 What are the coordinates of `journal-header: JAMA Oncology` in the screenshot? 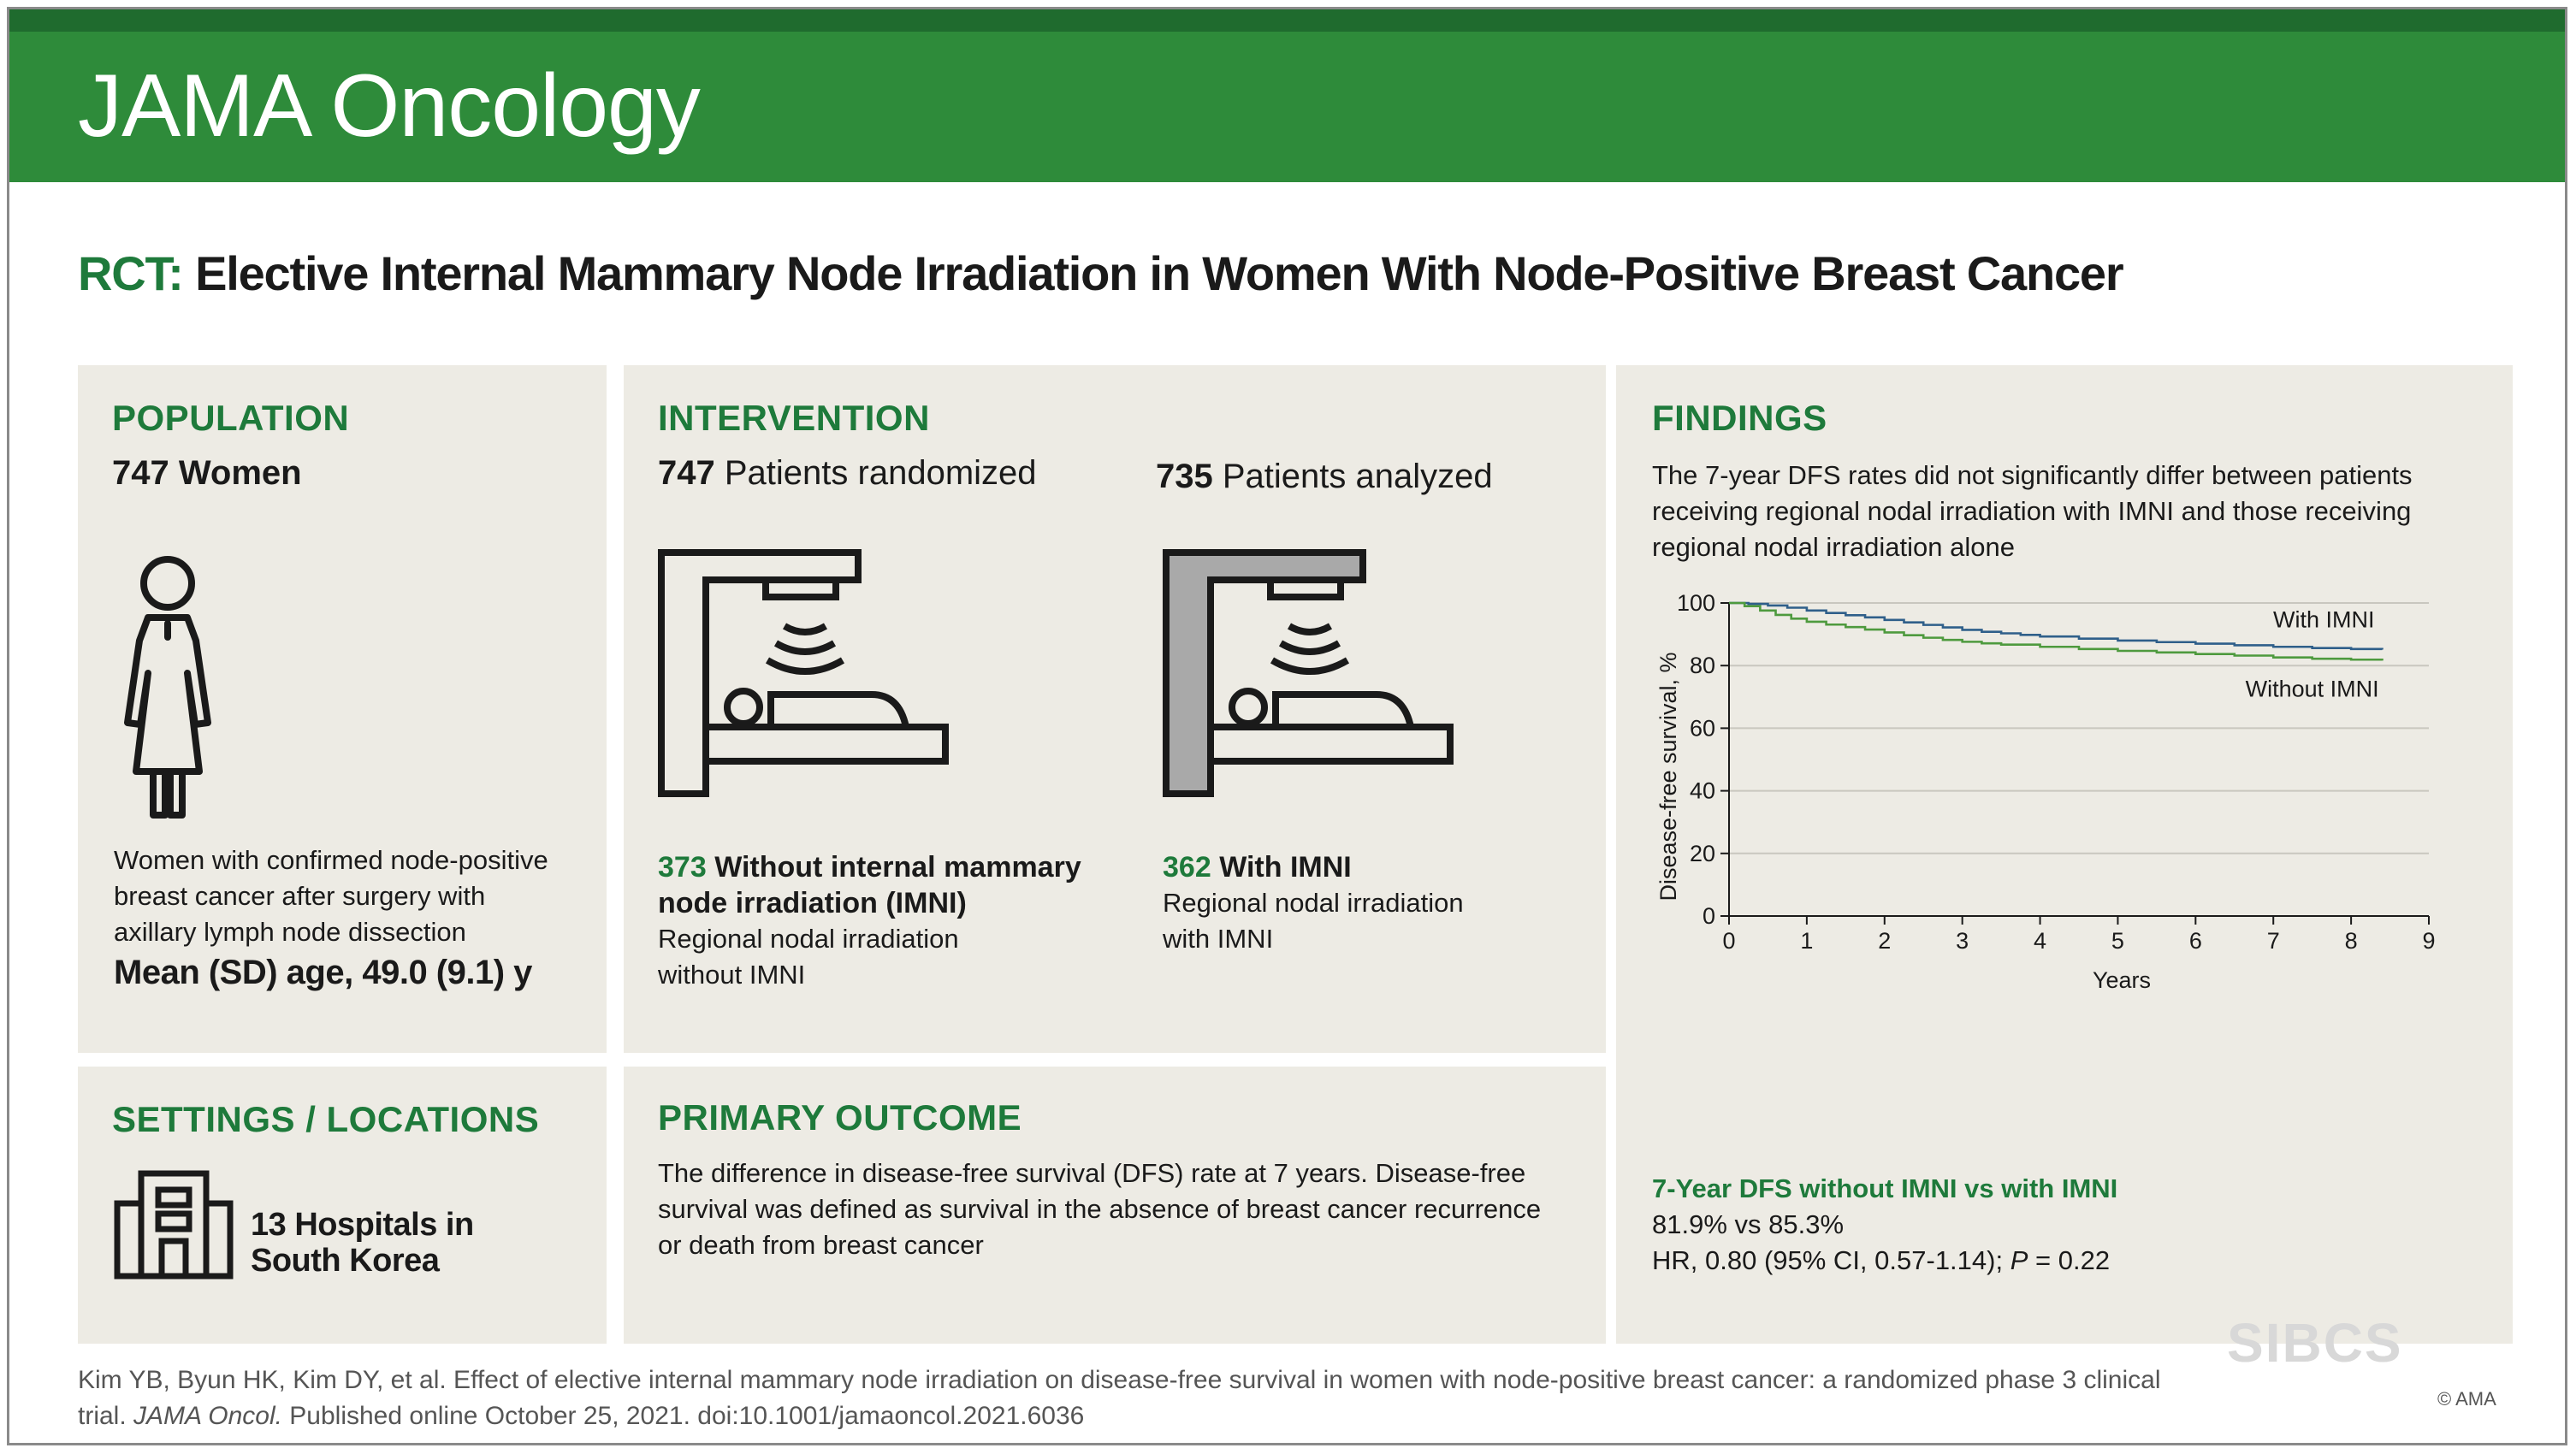 It's located at (1287, 95).